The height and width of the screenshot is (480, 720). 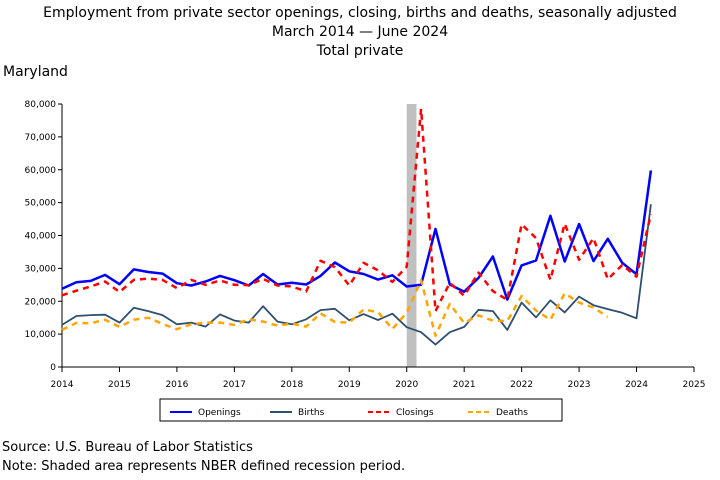 I want to click on x-tick-label: 2025, so click(x=694, y=385).